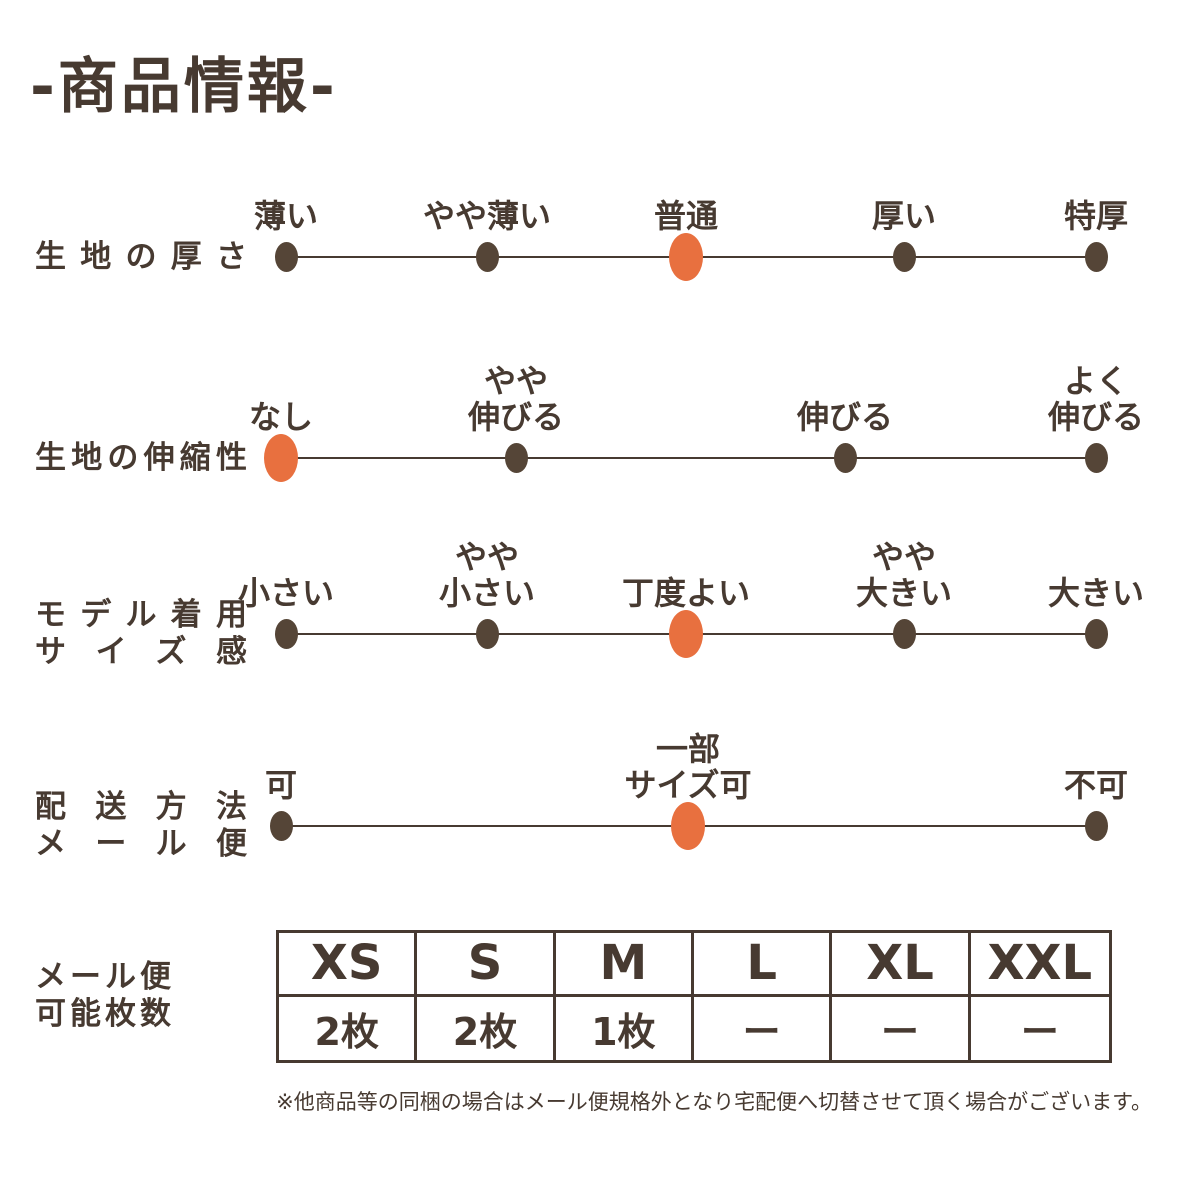 Image resolution: width=1200 pixels, height=1200 pixels. I want to click on scale-option-label: 薄い, so click(286, 216).